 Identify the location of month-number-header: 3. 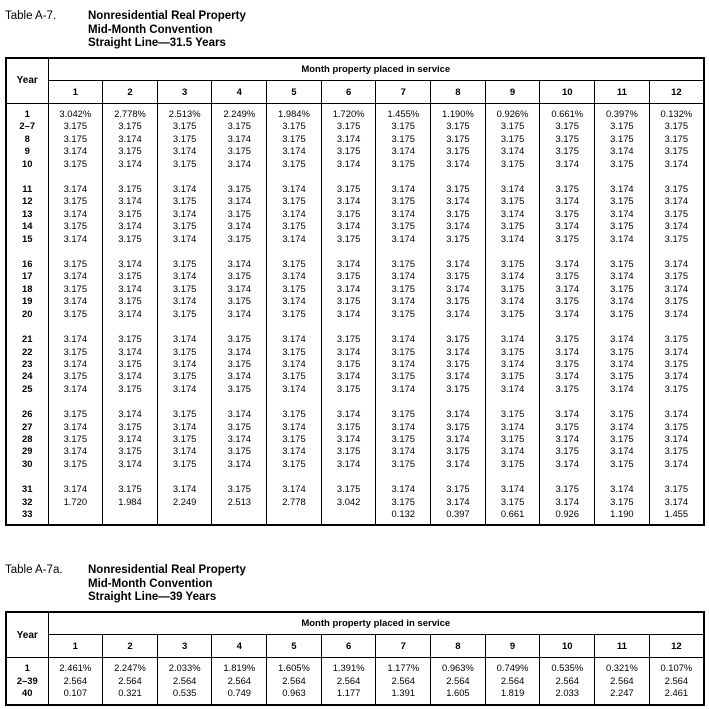
(184, 92).